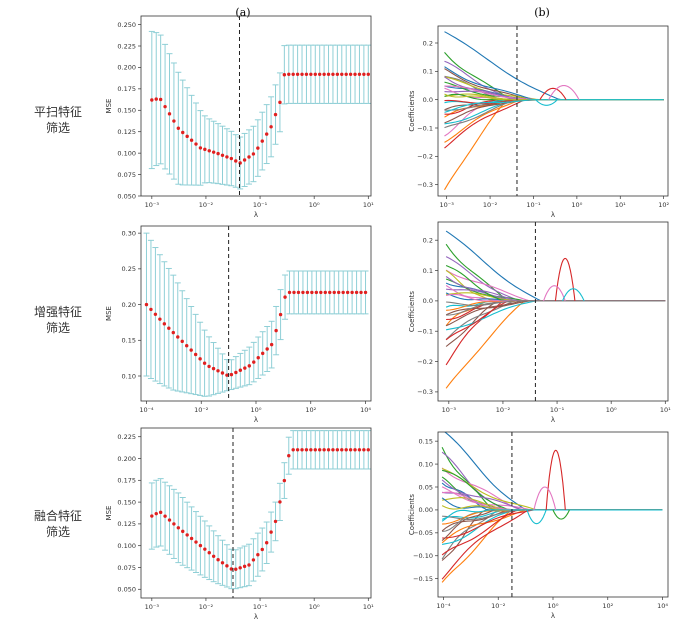 Image resolution: width=700 pixels, height=626 pixels. What do you see at coordinates (129, 305) in the screenshot?
I see `y-tick-label: 0.20` at bounding box center [129, 305].